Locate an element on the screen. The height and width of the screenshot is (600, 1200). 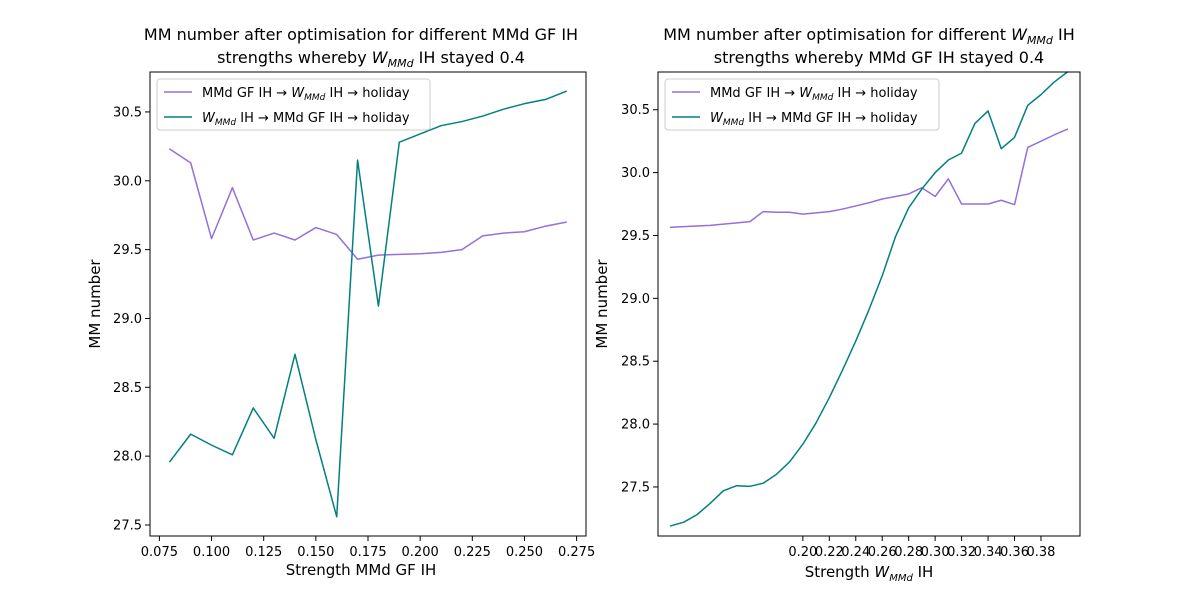
left-y-tick-label: 30.5 is located at coordinates (127, 112).